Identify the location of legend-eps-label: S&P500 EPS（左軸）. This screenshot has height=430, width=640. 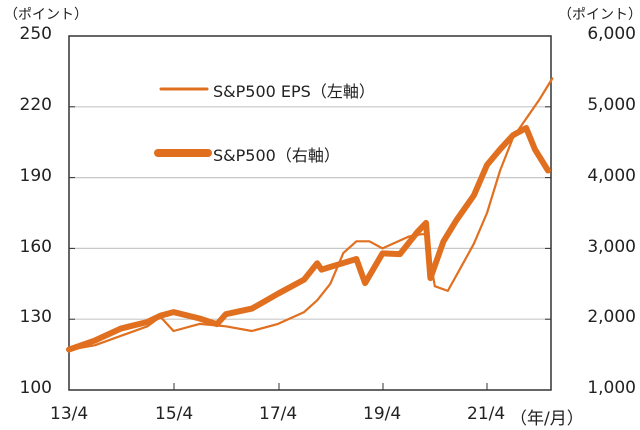
(294, 91).